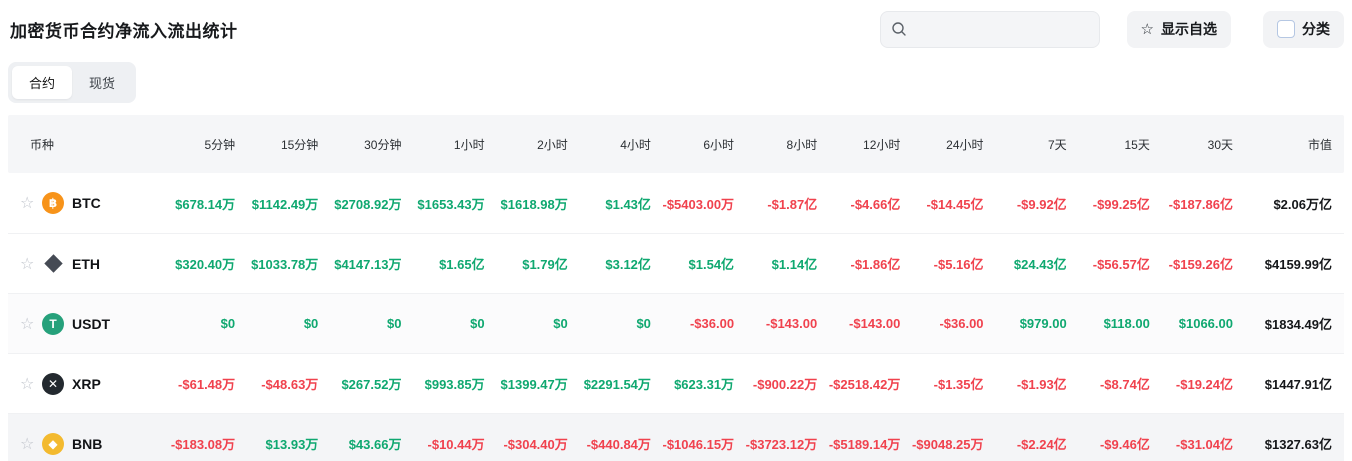  Describe the element at coordinates (375, 444) in the screenshot. I see `value-cell-30分钟: $43.66万` at that location.